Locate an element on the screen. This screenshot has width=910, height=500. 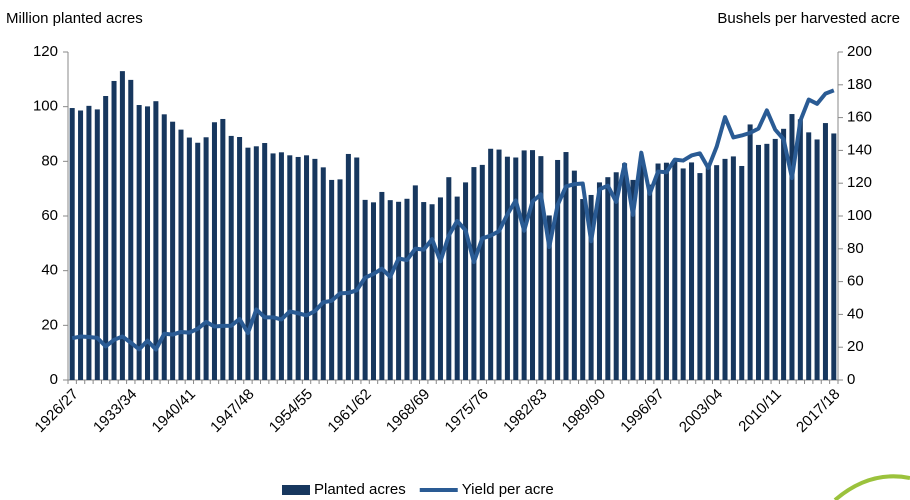
y-tick-label: 60 is located at coordinates (49, 215).